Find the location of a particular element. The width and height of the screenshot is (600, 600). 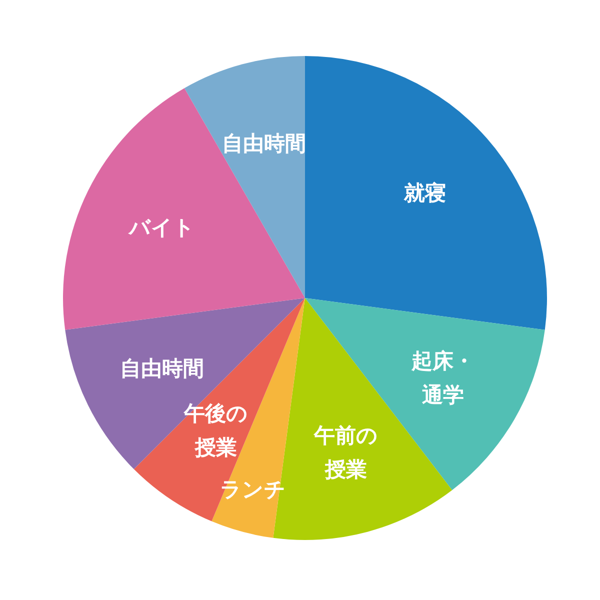

slice-label: 就寝 is located at coordinates (424, 192).